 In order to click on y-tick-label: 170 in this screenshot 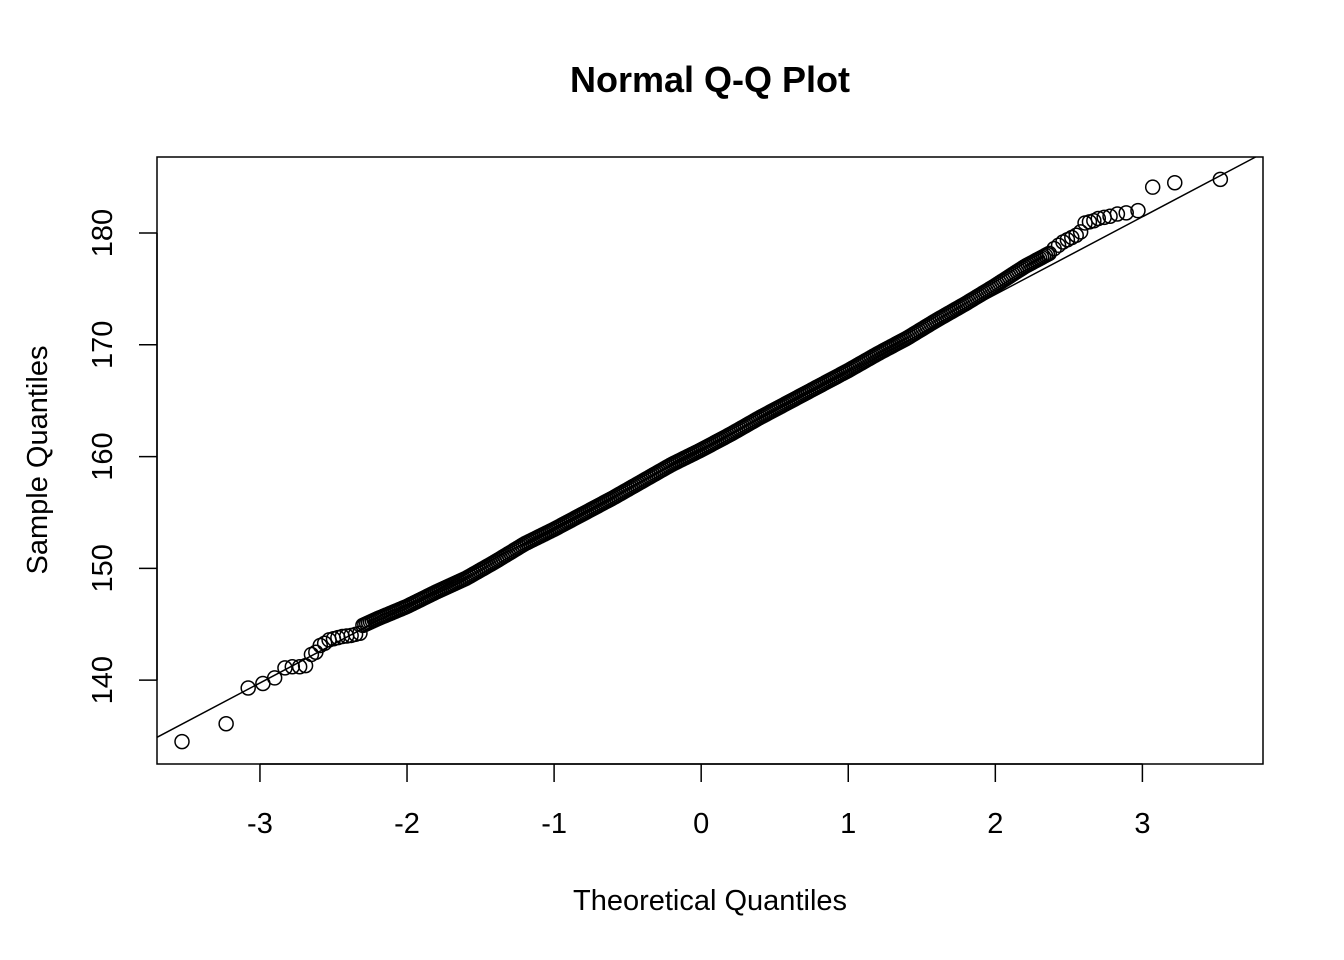, I will do `click(103, 345)`.